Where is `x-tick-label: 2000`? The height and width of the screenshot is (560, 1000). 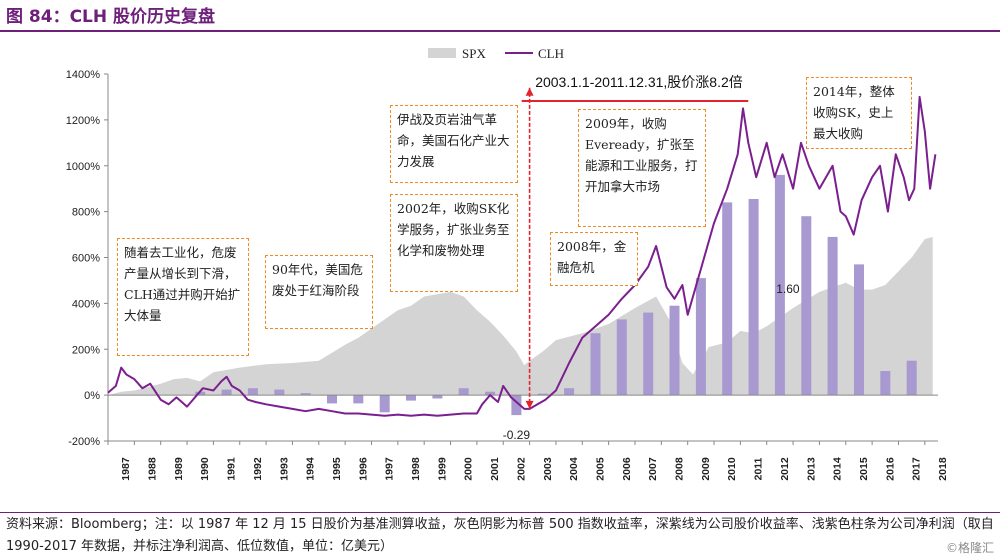 x-tick-label: 2000 is located at coordinates (469, 469).